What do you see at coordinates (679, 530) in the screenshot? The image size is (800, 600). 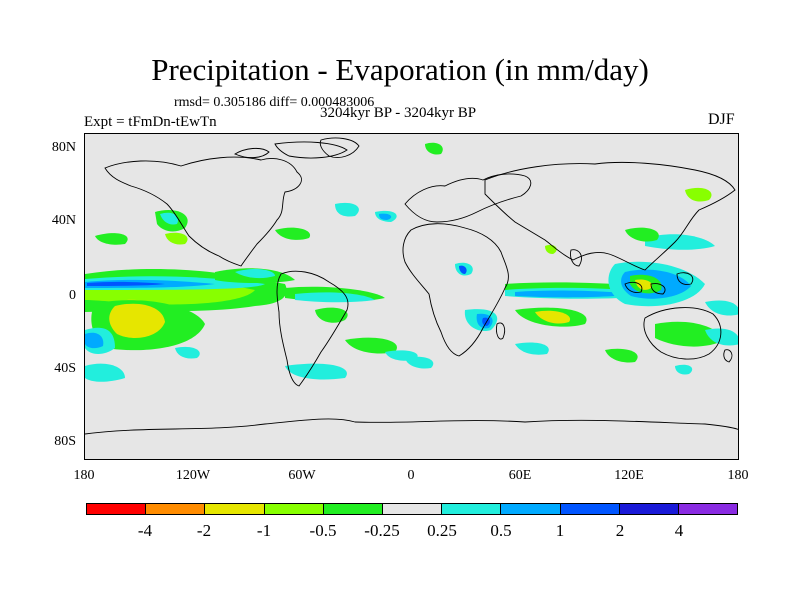 I see `colorbar-label: 4` at bounding box center [679, 530].